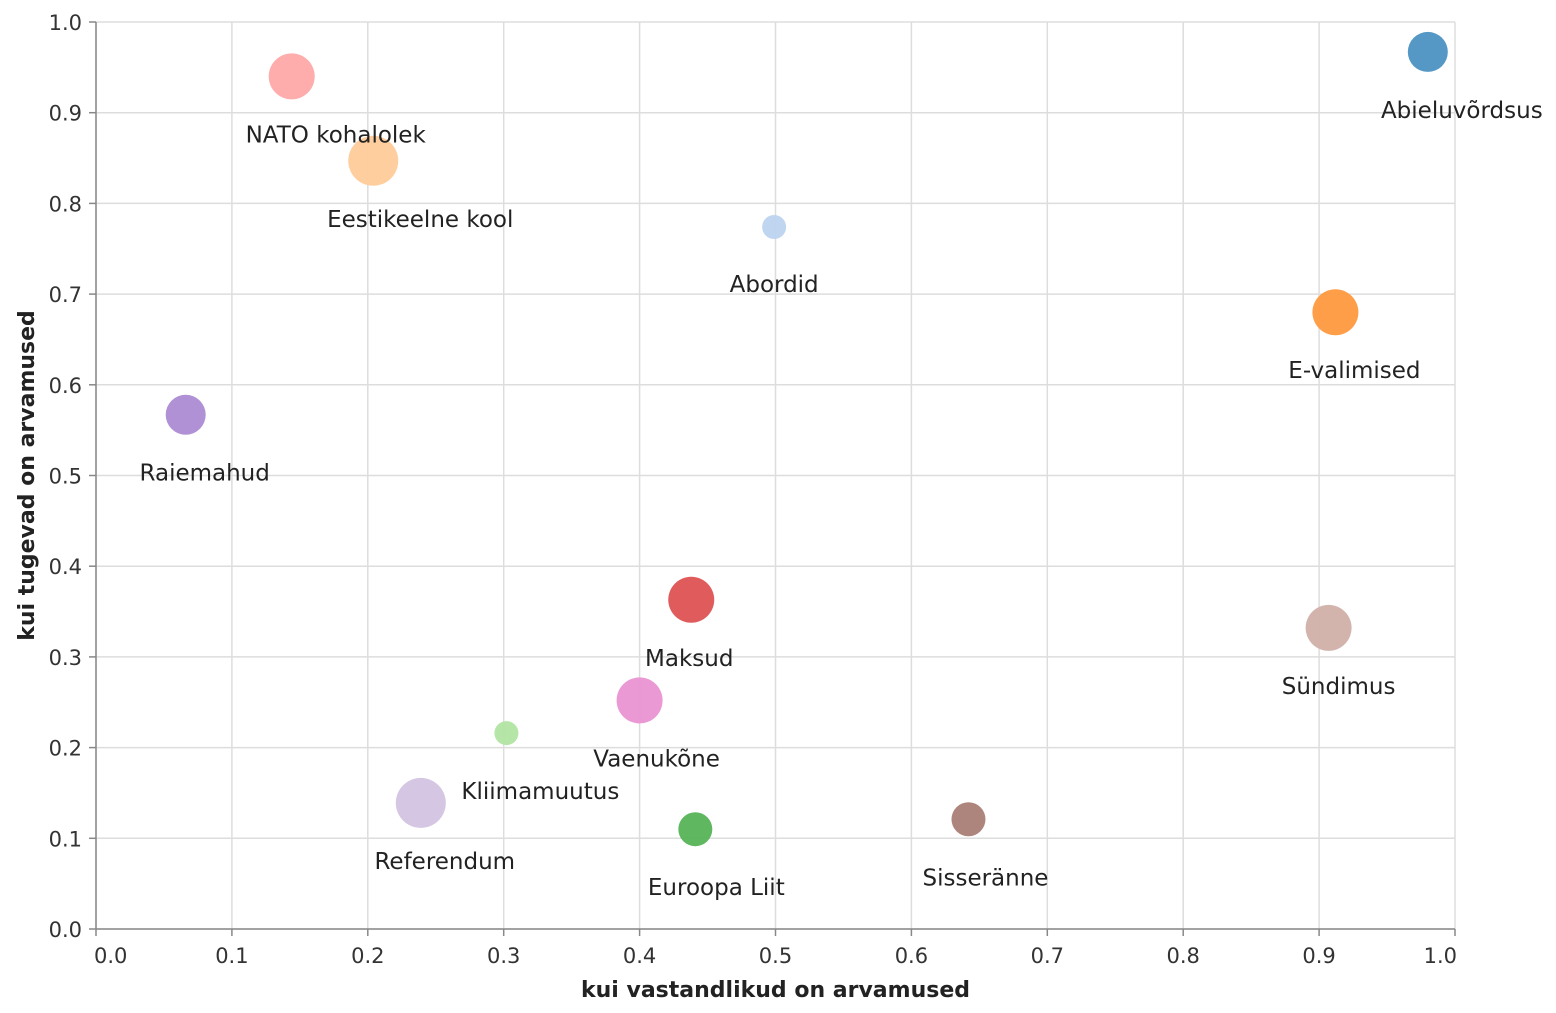 The width and height of the screenshot is (1556, 1013). Describe the element at coordinates (65, 658) in the screenshot. I see `y-tick-label: 0.3` at that location.